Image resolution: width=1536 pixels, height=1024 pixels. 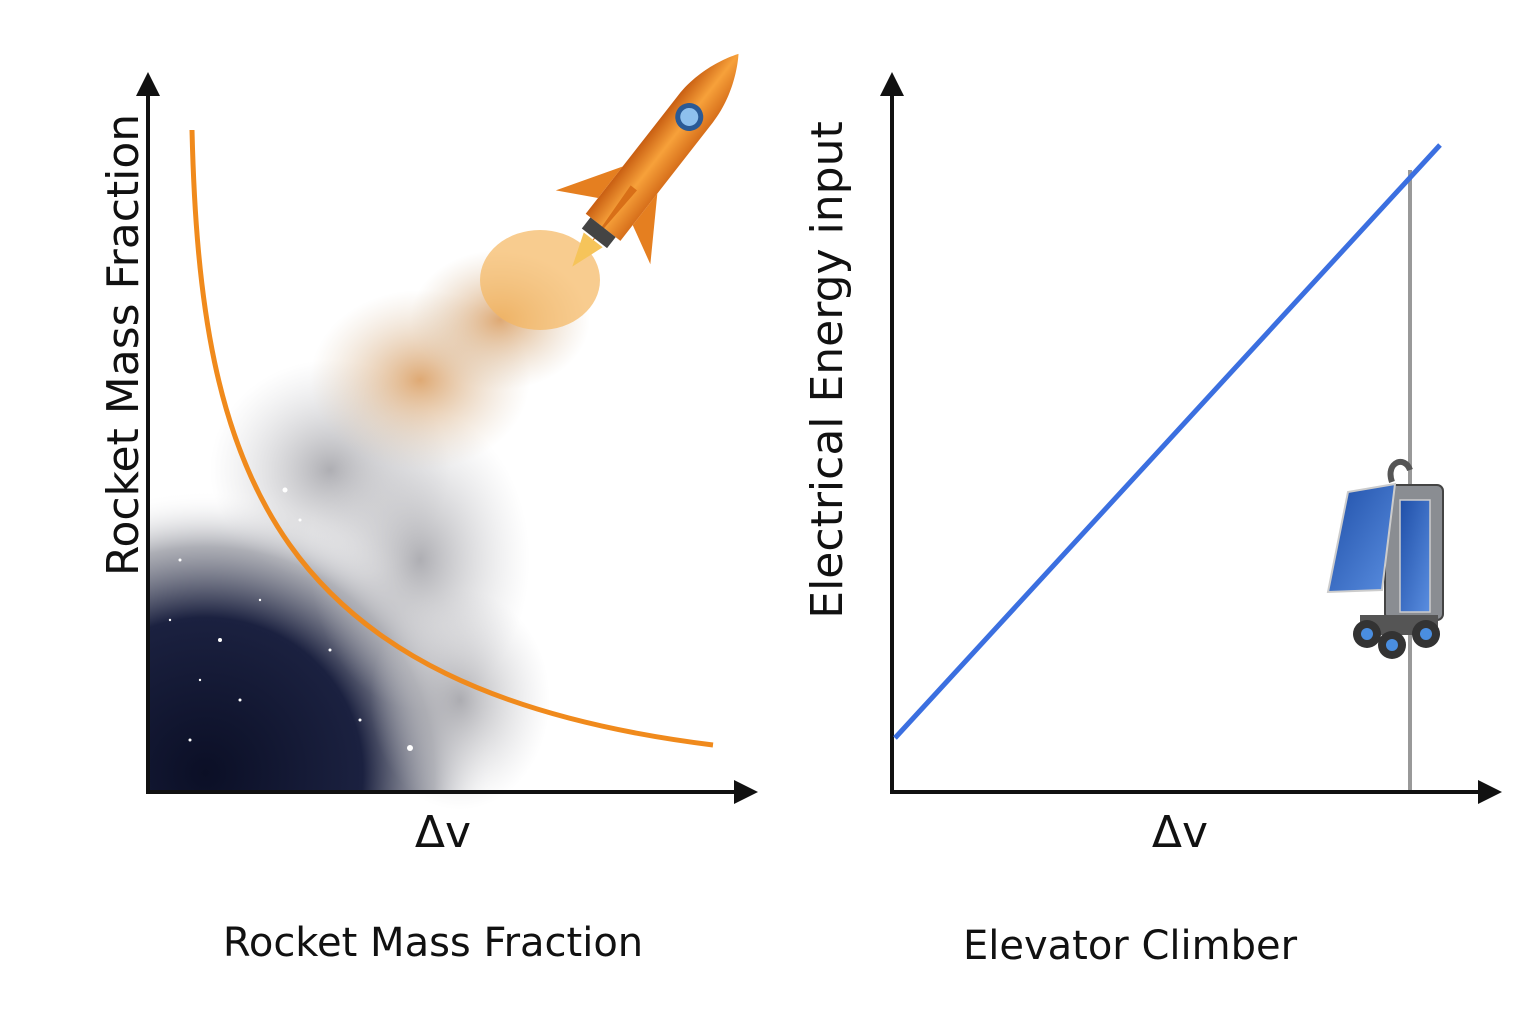 What do you see at coordinates (123, 345) in the screenshot?
I see `y-axis-label: Rocket Mass Fraction` at bounding box center [123, 345].